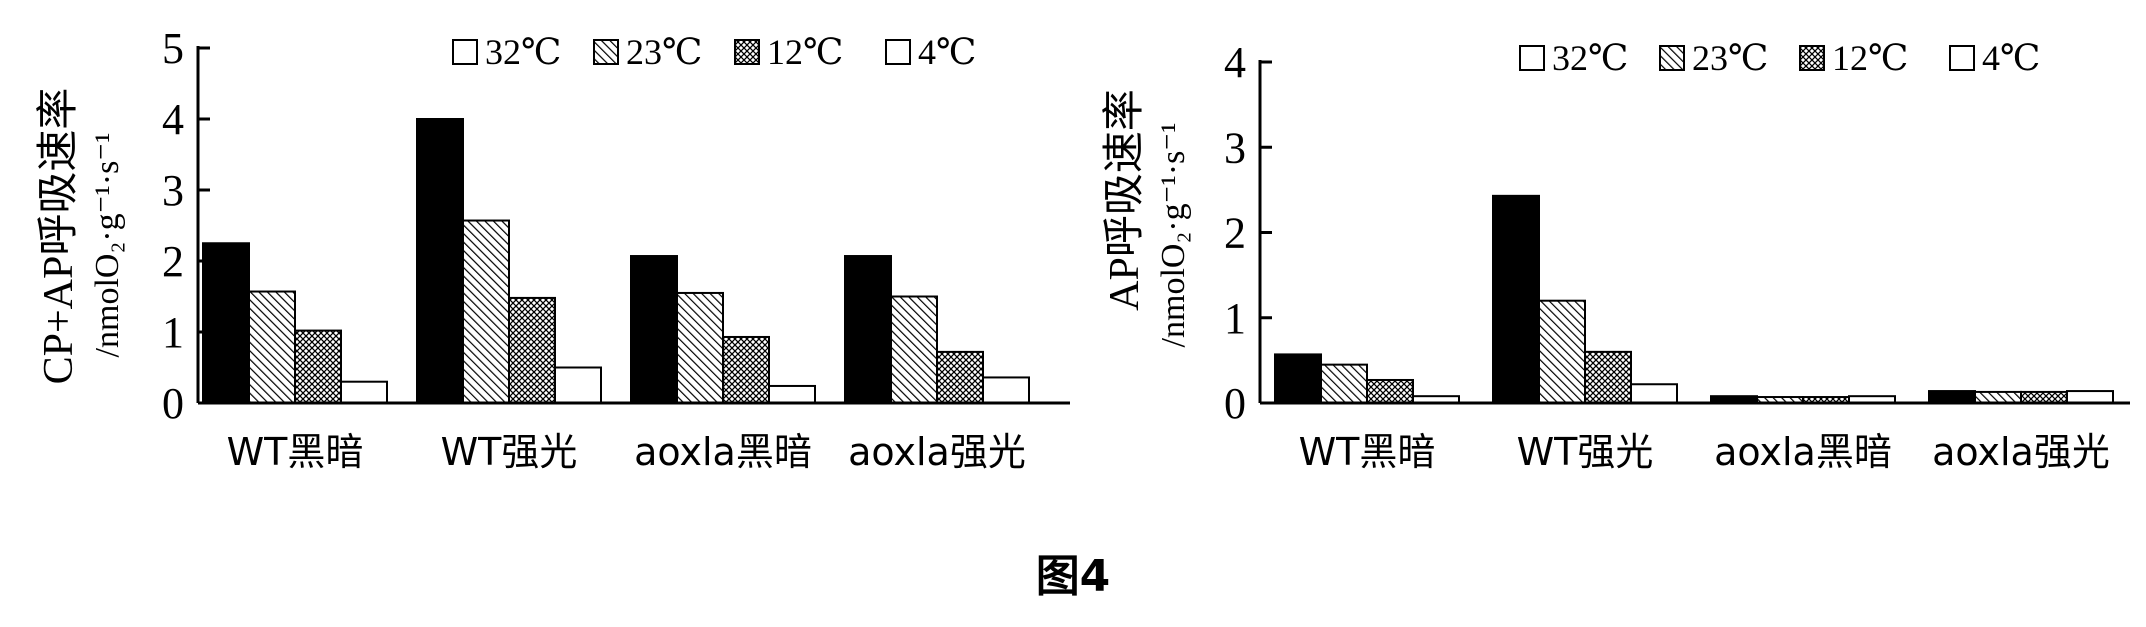 The width and height of the screenshot is (2146, 627). What do you see at coordinates (58, 236) in the screenshot?
I see `y-axis-label: CP+AP呼吸速率` at bounding box center [58, 236].